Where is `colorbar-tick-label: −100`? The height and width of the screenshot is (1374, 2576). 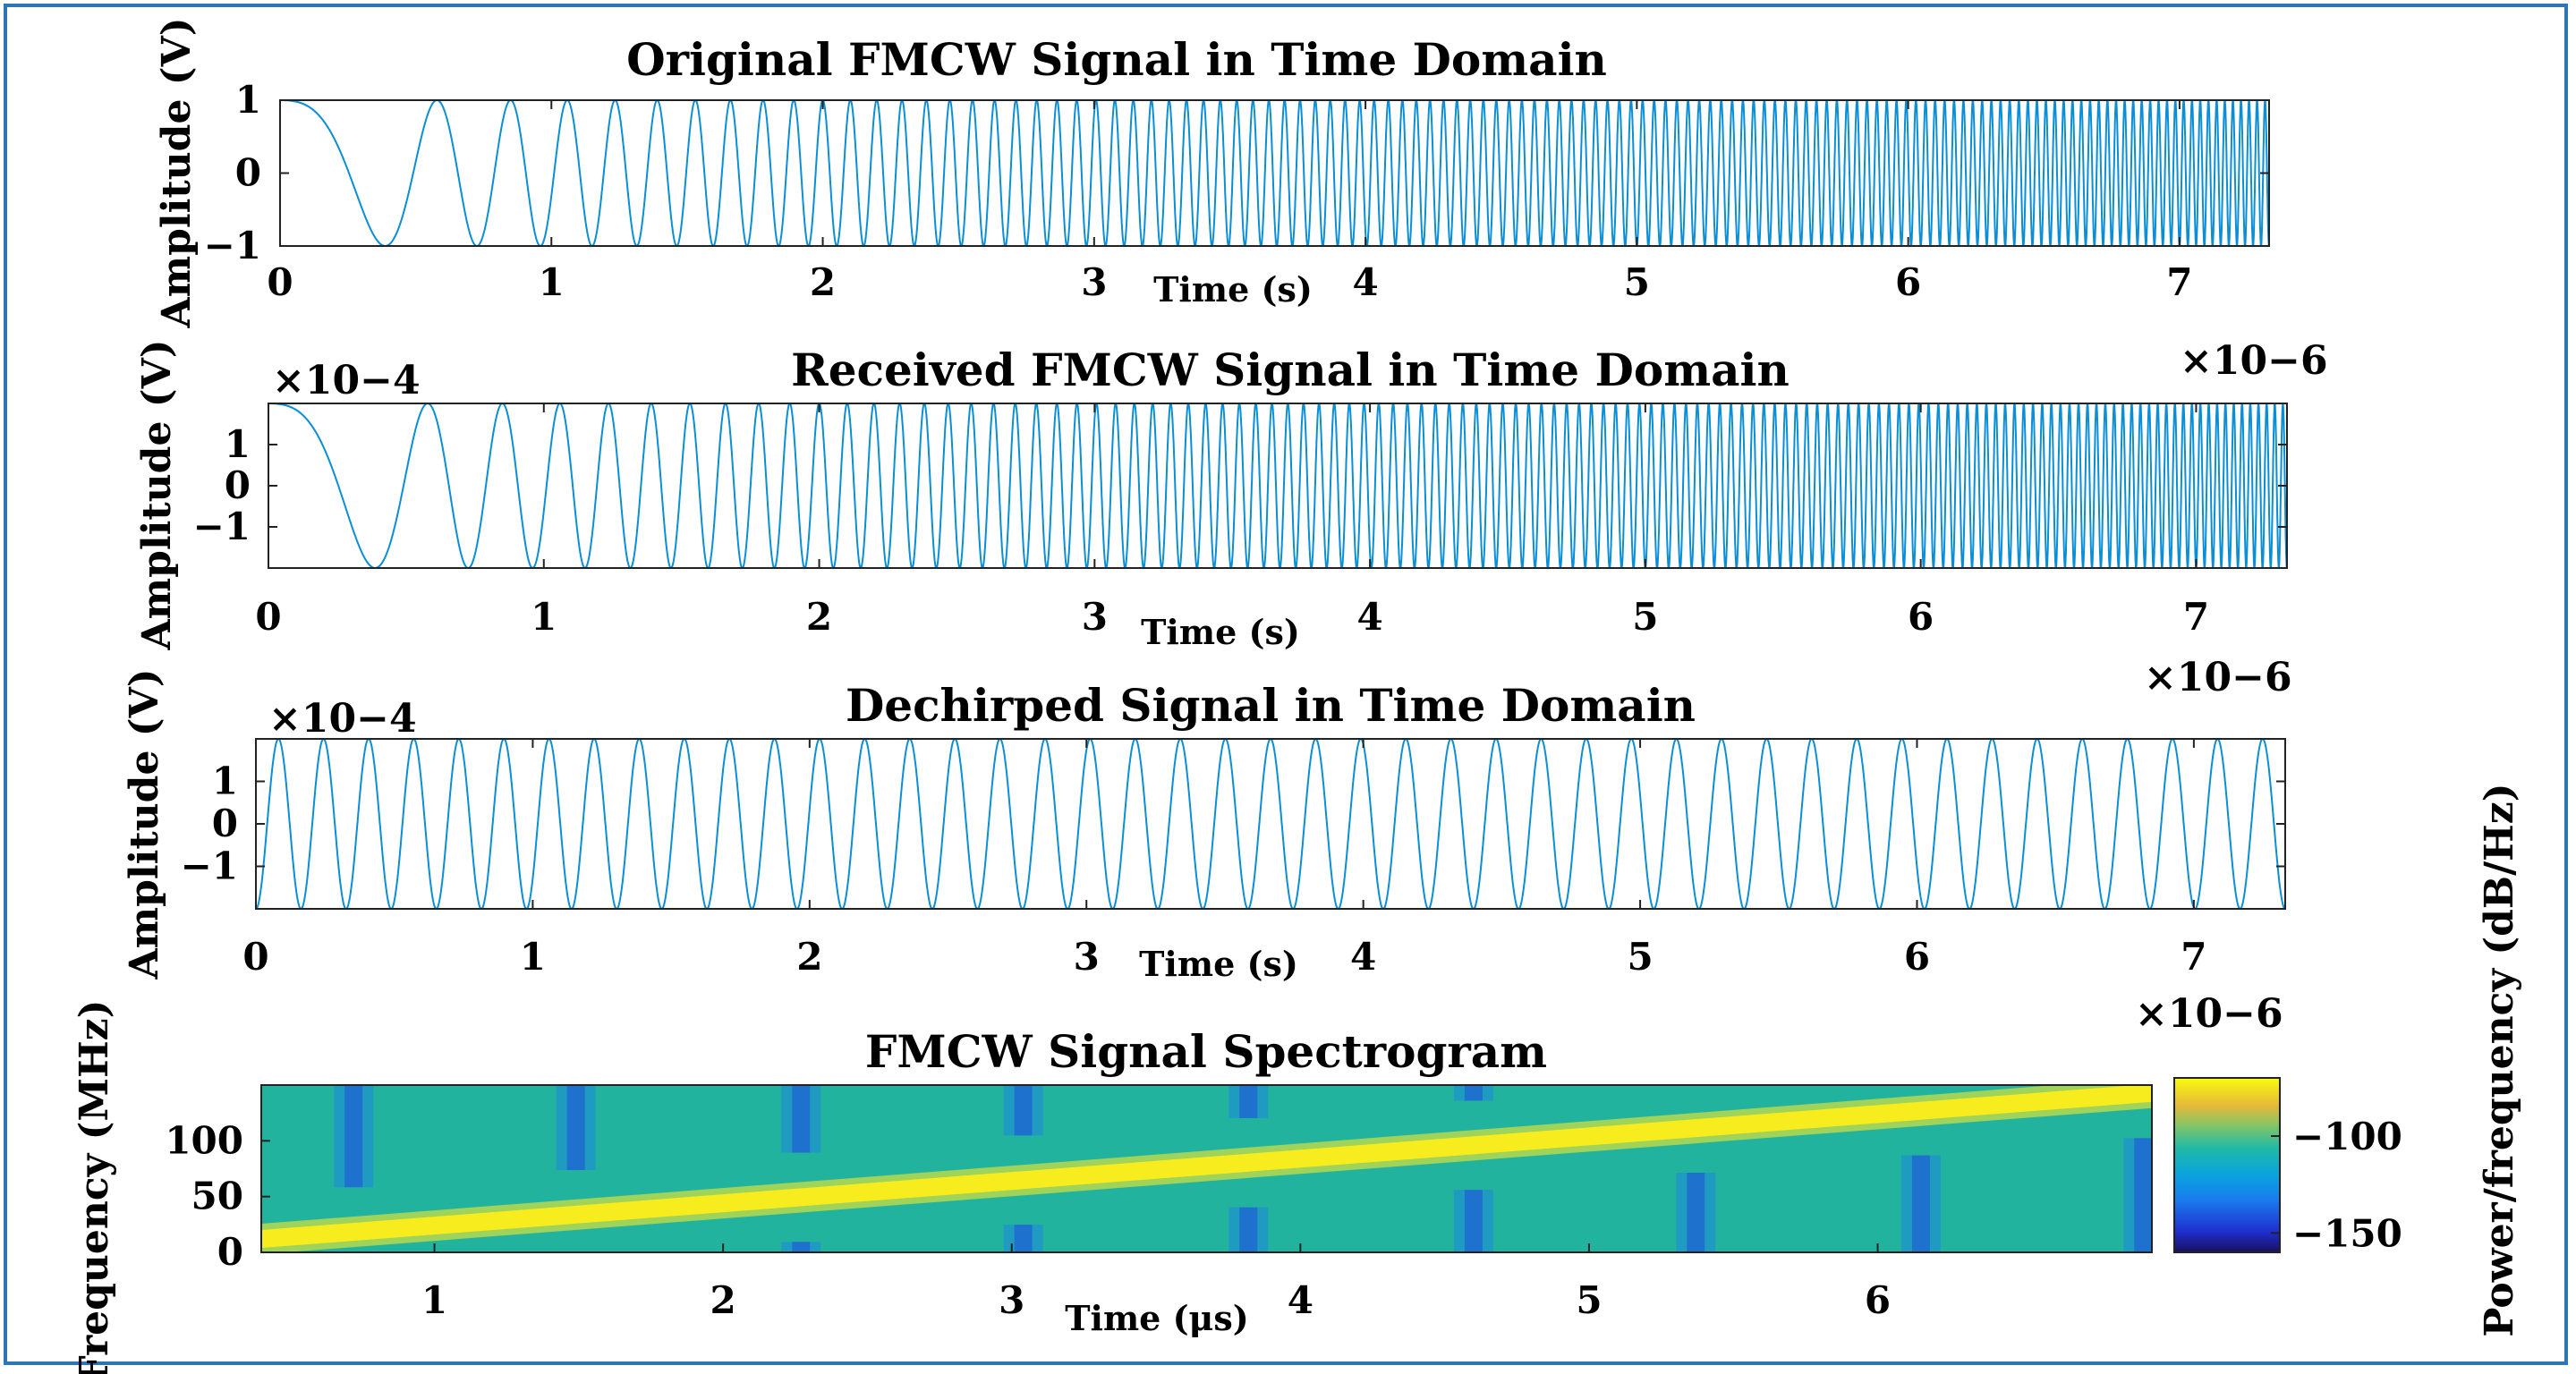
colorbar-tick-label: −100 is located at coordinates (2347, 1136).